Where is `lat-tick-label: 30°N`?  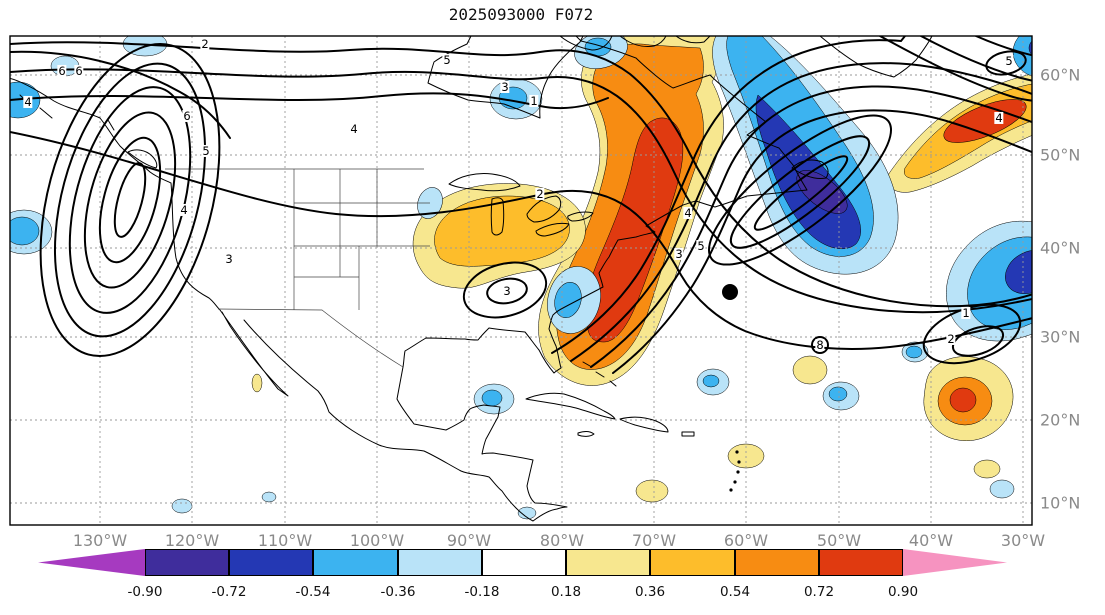
lat-tick-label: 30°N is located at coordinates (1060, 337).